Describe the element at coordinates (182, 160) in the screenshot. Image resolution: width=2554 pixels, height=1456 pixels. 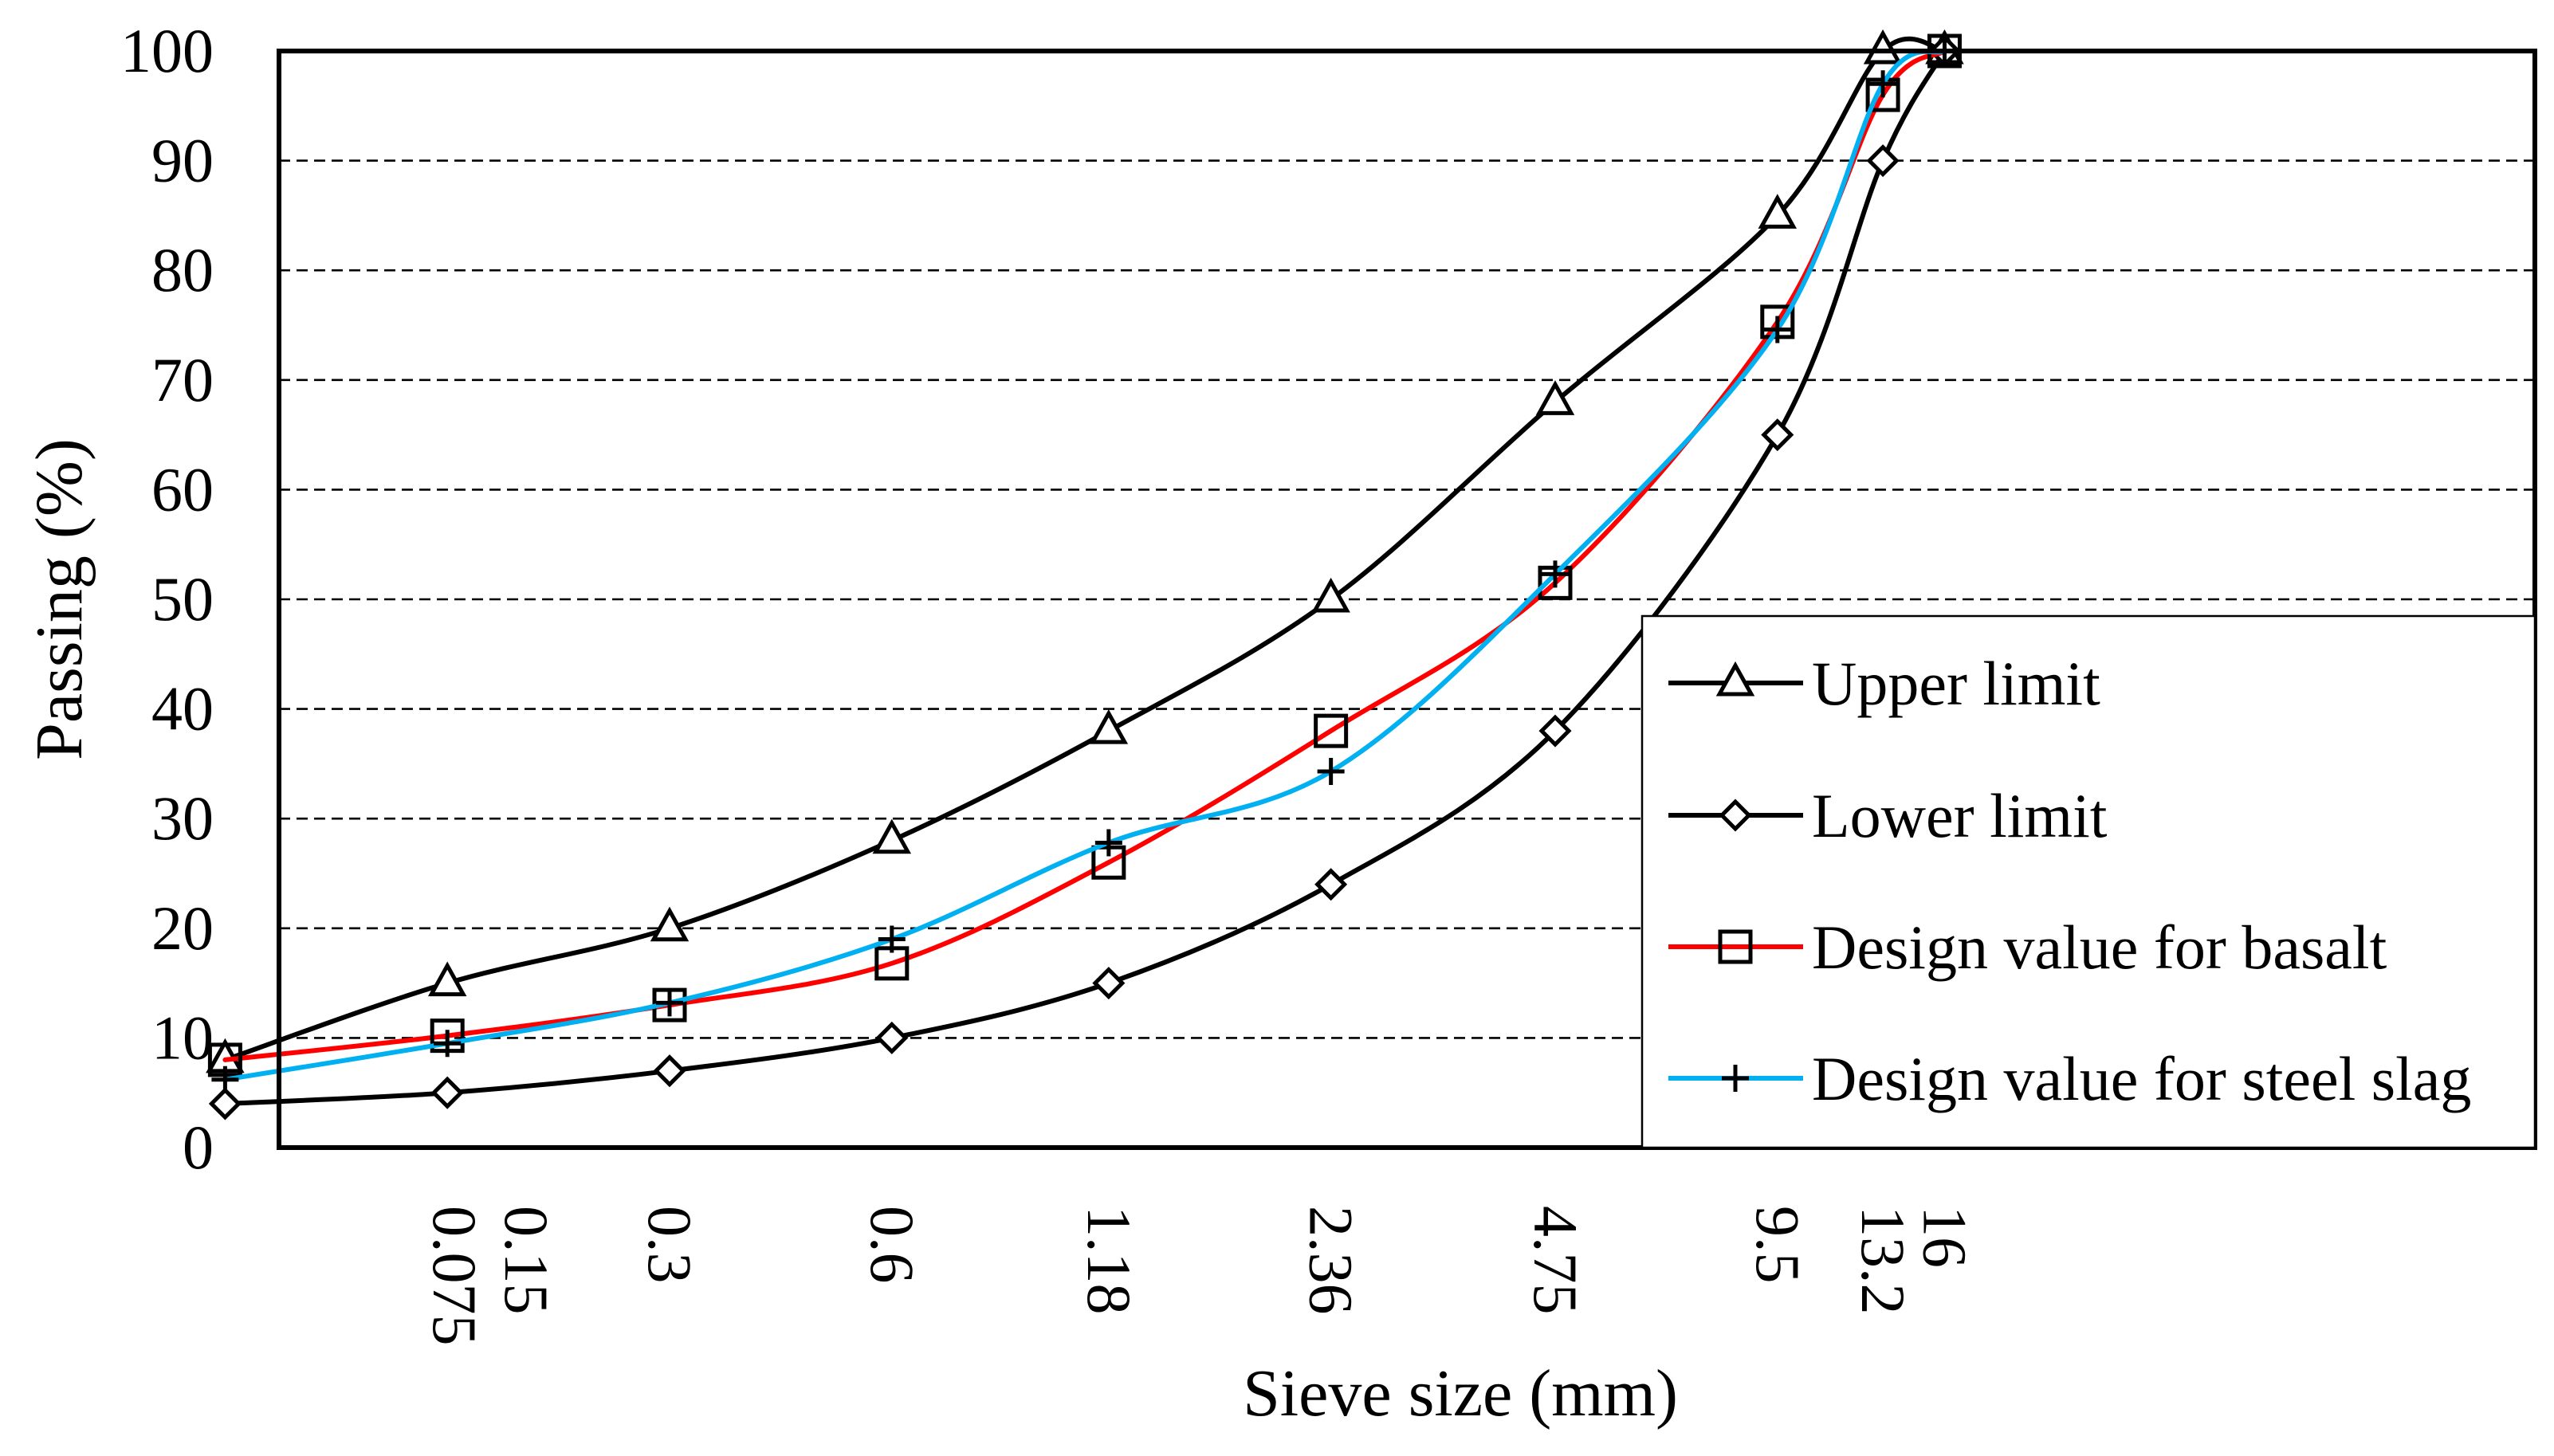
I see `y-tick-label: 90` at that location.